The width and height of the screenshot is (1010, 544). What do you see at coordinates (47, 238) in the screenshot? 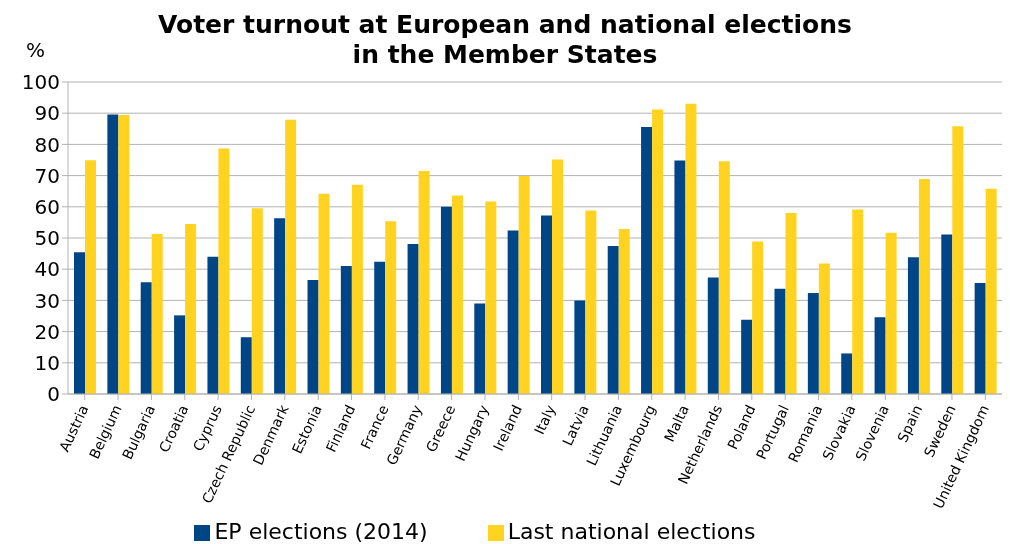
I see `y-tick-label: 50` at bounding box center [47, 238].